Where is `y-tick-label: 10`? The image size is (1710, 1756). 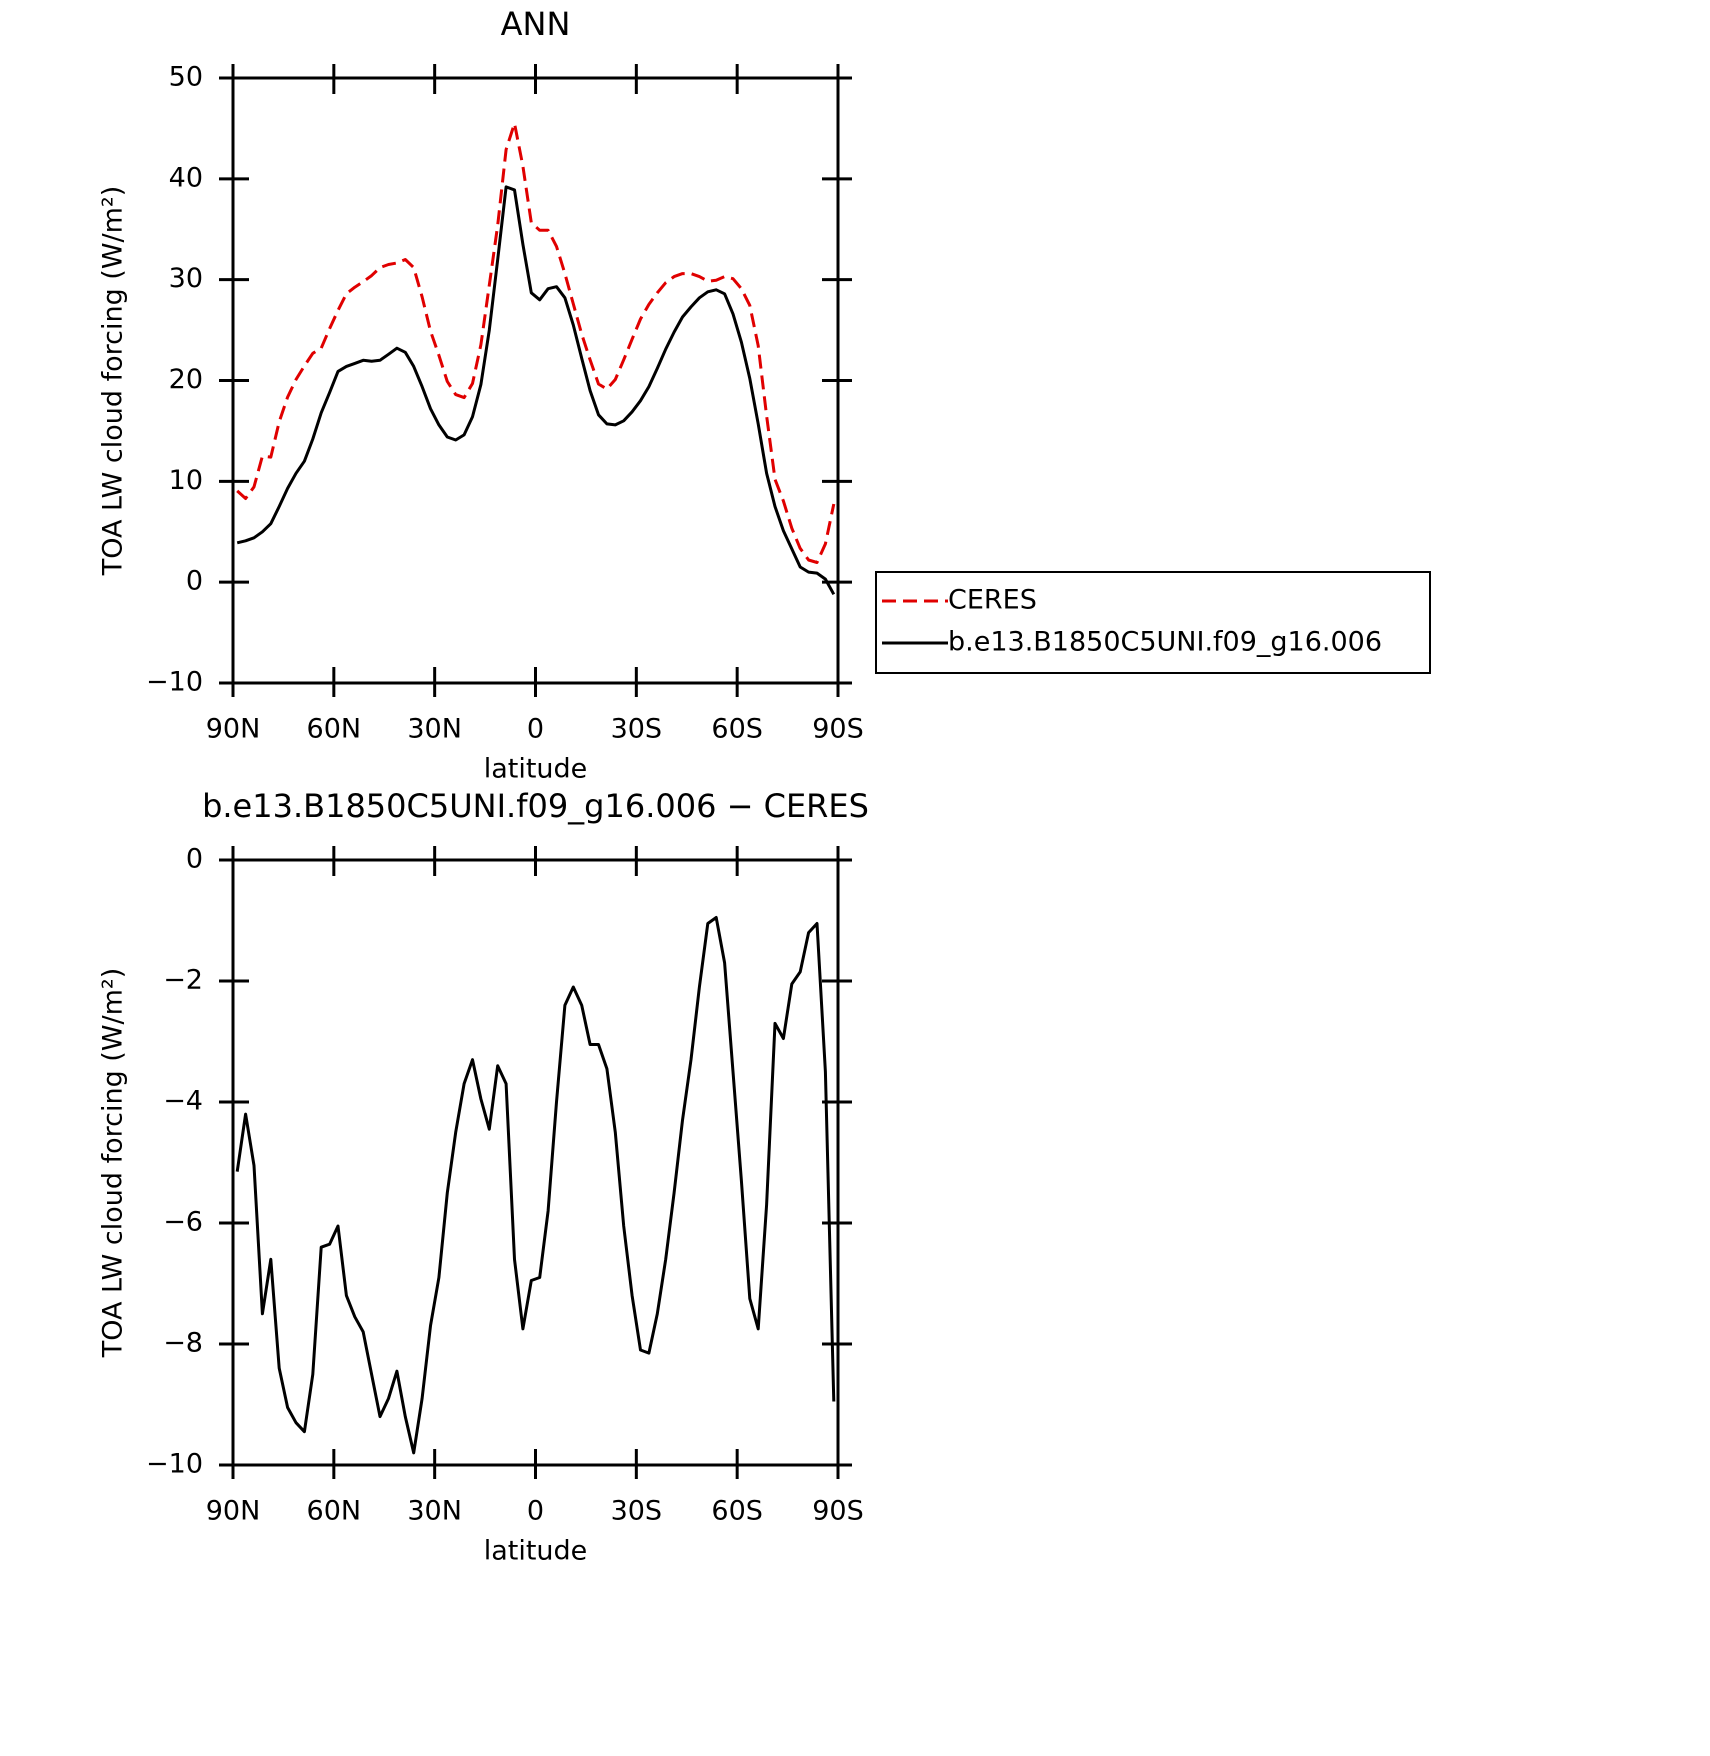
y-tick-label: 10 is located at coordinates (186, 480).